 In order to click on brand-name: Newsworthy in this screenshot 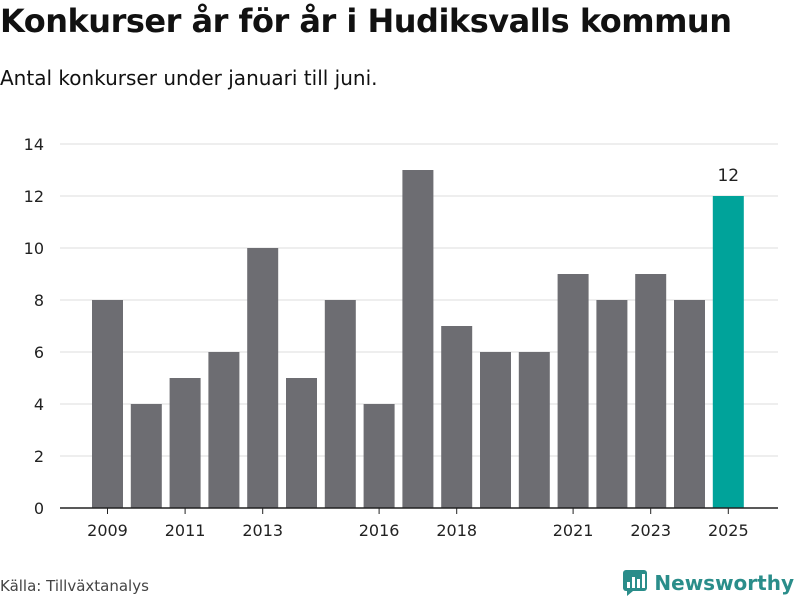, I will do `click(724, 583)`.